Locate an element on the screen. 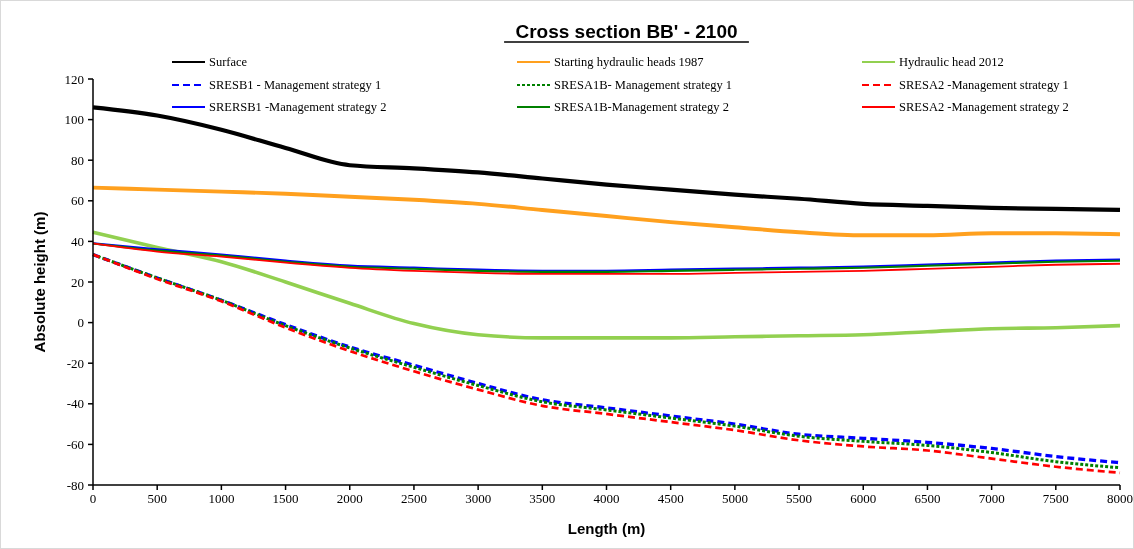 This screenshot has height=549, width=1134. x-tick-label: 8000 is located at coordinates (1120, 498).